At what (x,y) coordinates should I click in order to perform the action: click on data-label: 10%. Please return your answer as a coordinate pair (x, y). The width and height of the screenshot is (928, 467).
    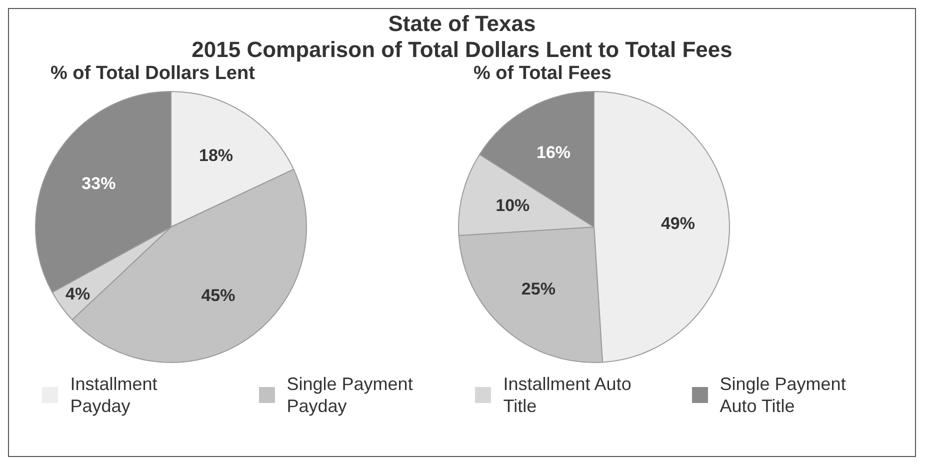
    Looking at the image, I should click on (512, 205).